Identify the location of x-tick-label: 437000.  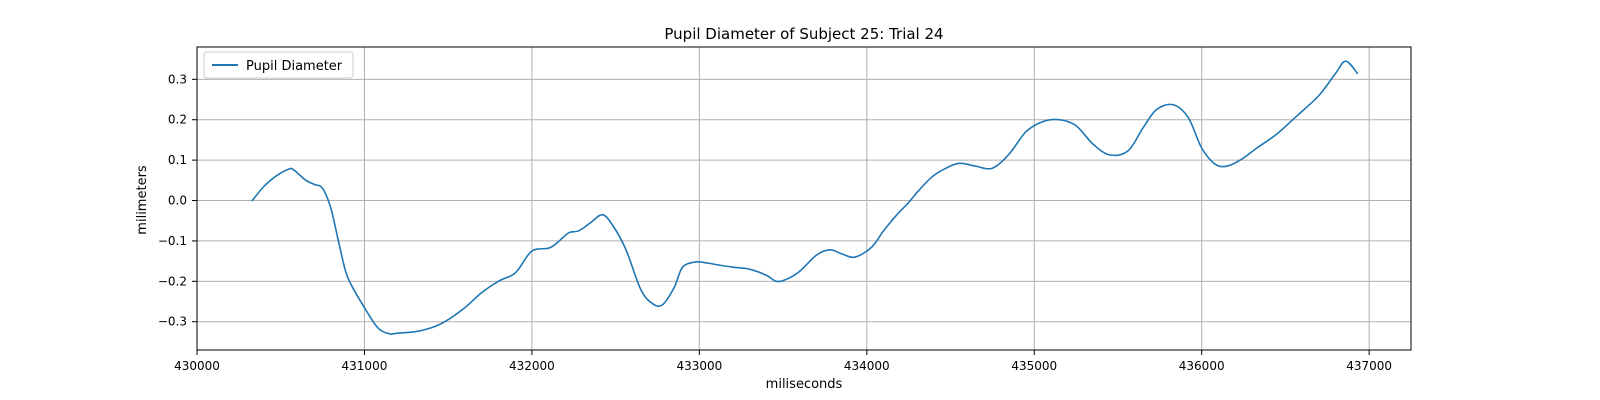
(1369, 366).